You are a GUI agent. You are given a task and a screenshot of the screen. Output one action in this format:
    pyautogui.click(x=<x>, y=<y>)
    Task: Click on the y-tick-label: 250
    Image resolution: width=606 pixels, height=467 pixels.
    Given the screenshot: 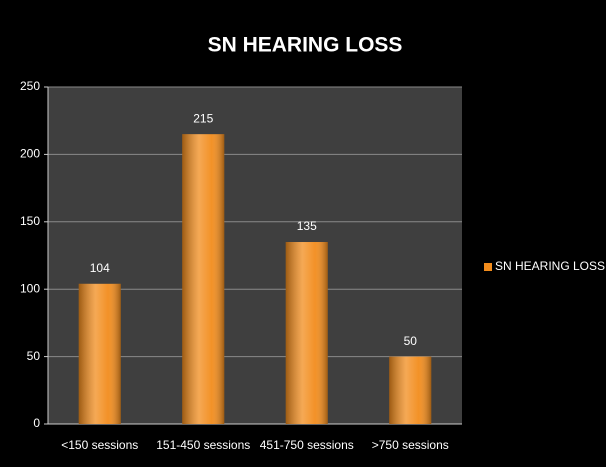 What is the action you would take?
    pyautogui.click(x=30, y=86)
    